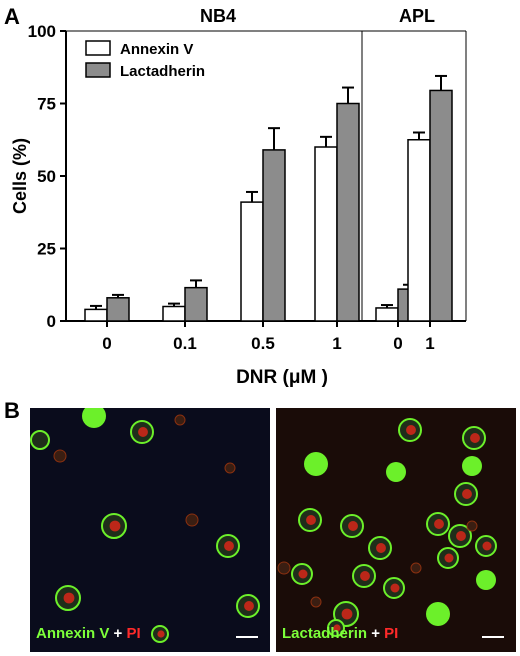  What do you see at coordinates (282, 377) in the screenshot?
I see `x-axis-label: DNR (μM )` at bounding box center [282, 377].